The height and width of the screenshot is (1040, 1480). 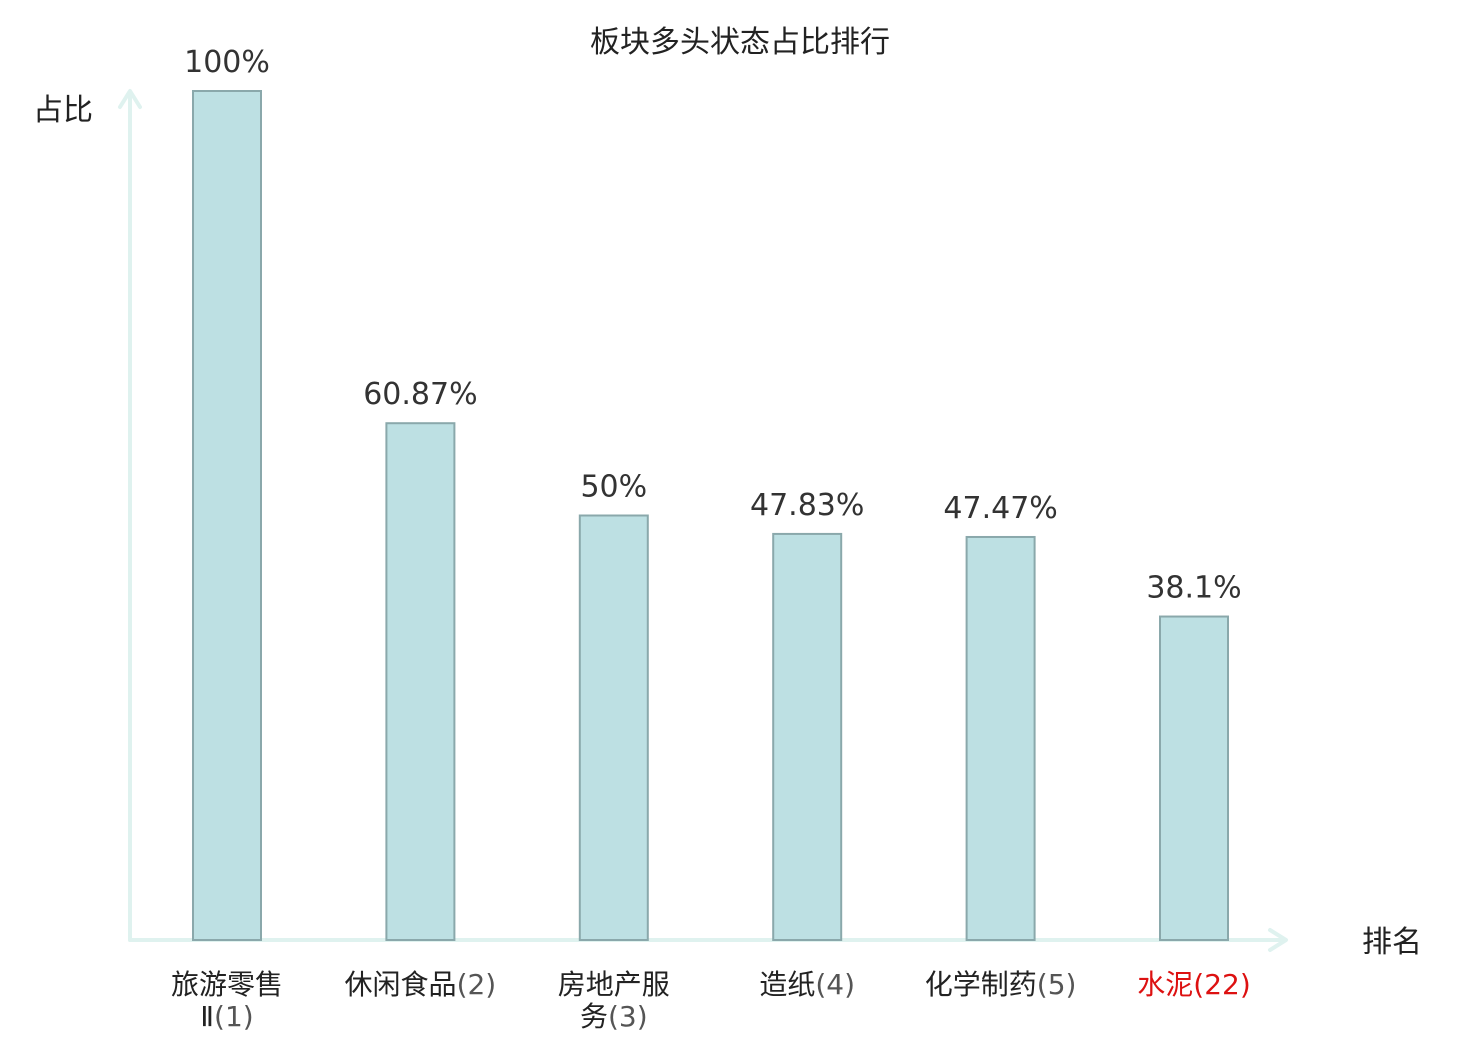 What do you see at coordinates (594, 1016) in the screenshot?
I see `category-name: 务` at bounding box center [594, 1016].